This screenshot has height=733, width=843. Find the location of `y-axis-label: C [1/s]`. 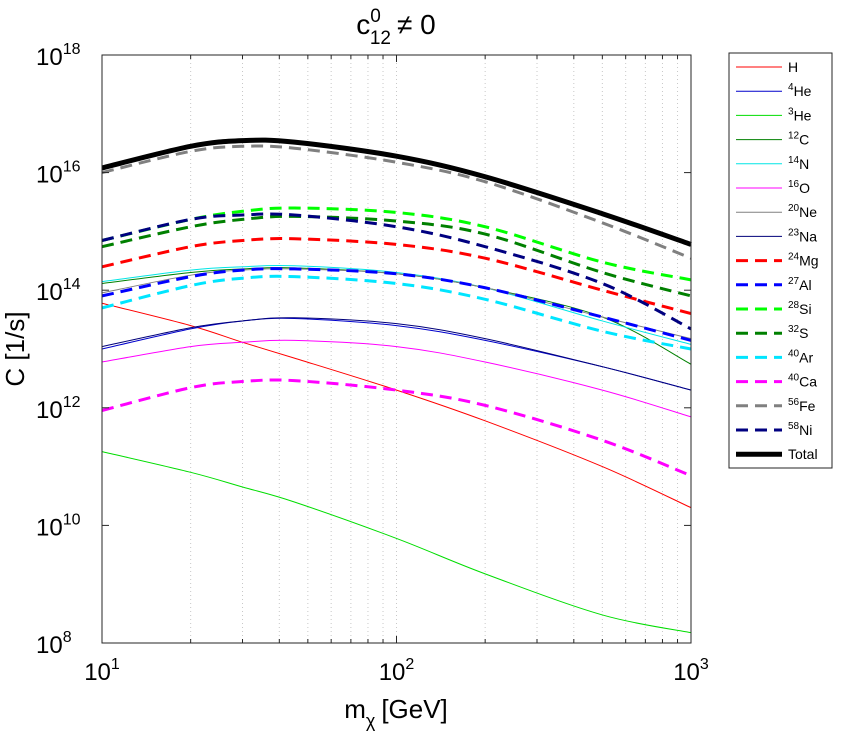

y-axis-label: C [1/s] is located at coordinates (15, 348).